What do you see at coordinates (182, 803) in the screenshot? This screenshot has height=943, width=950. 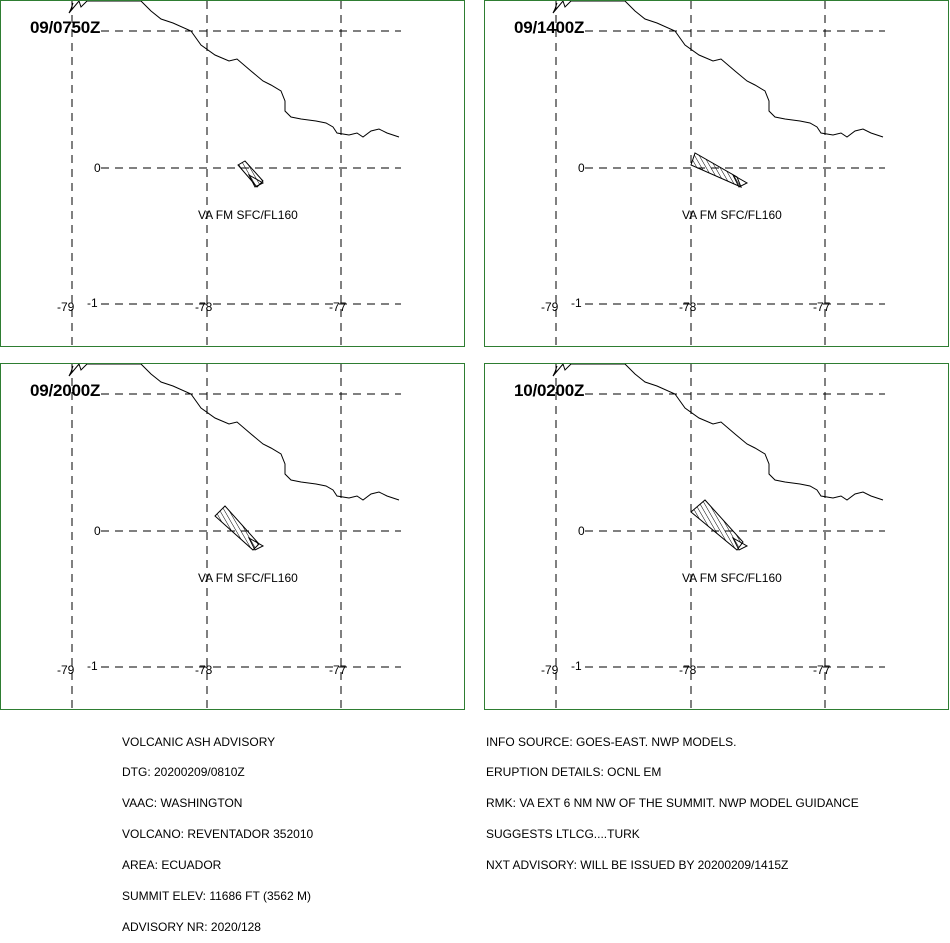 I see `advisory-line: VAAC: WASHINGTON` at bounding box center [182, 803].